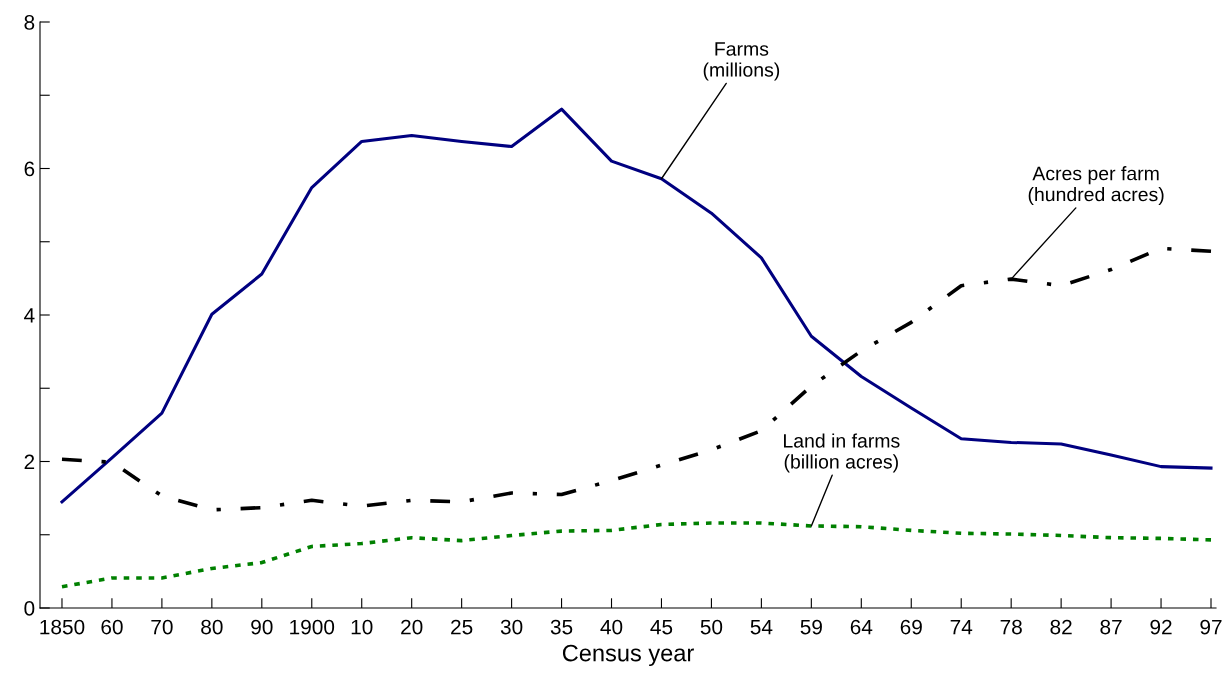 This screenshot has width=1230, height=675. I want to click on x-tick-label: 69, so click(911, 627).